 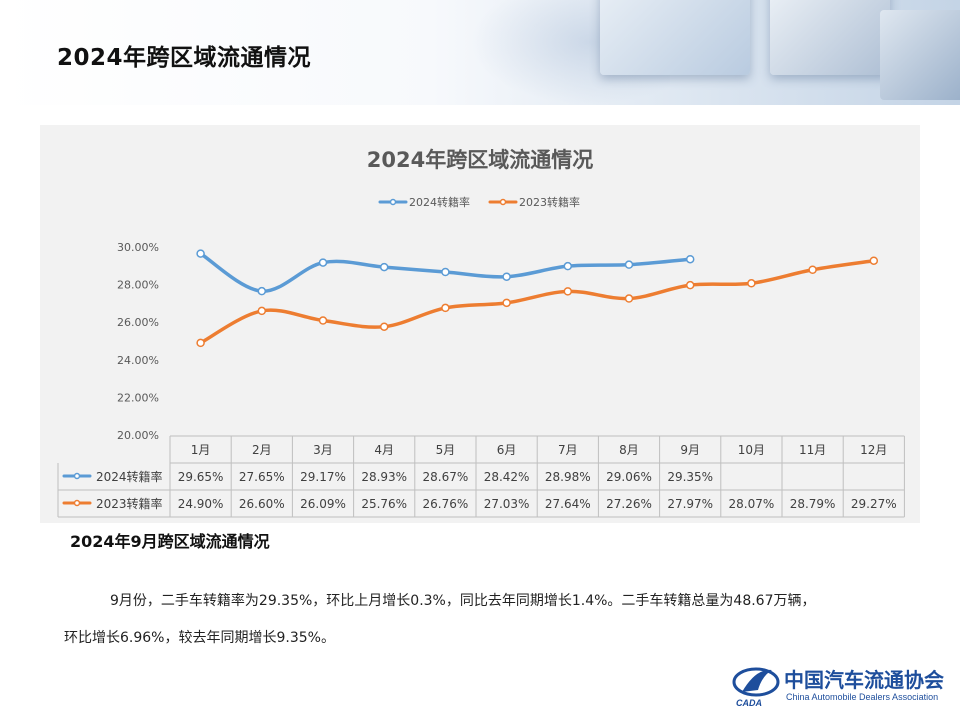 I want to click on table-value: 26.60%, so click(x=262, y=504).